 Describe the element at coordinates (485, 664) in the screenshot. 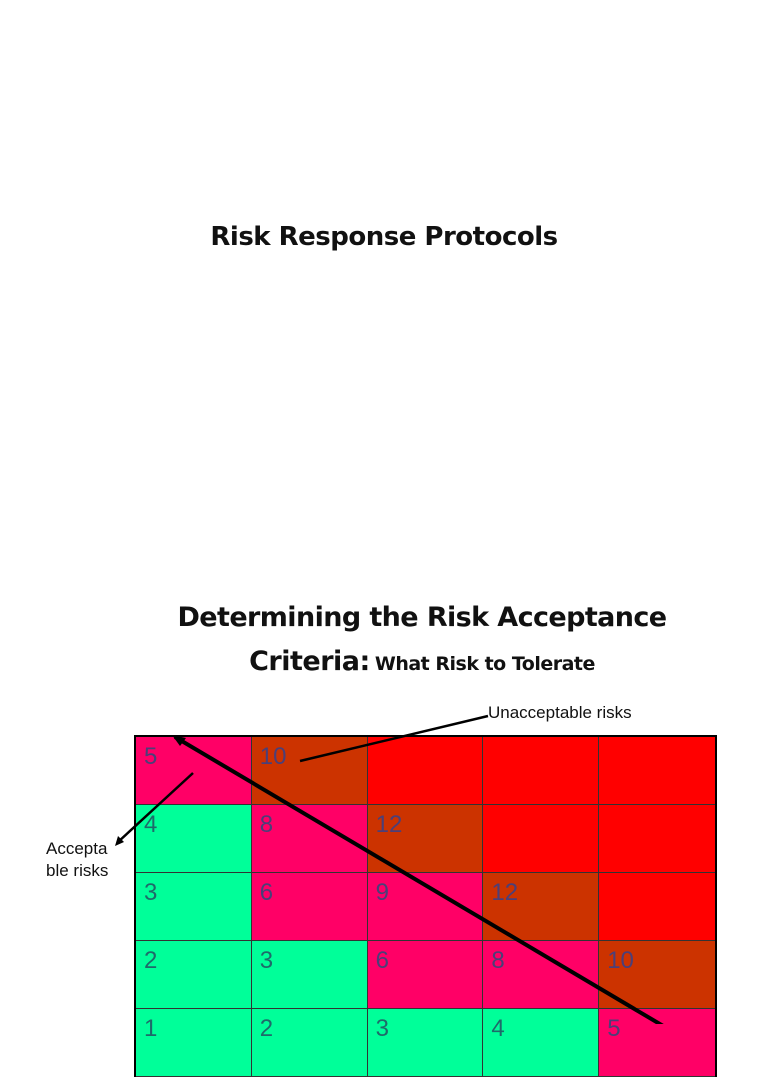

I see `subtitle-what-risk: What Risk to Tolerate` at that location.